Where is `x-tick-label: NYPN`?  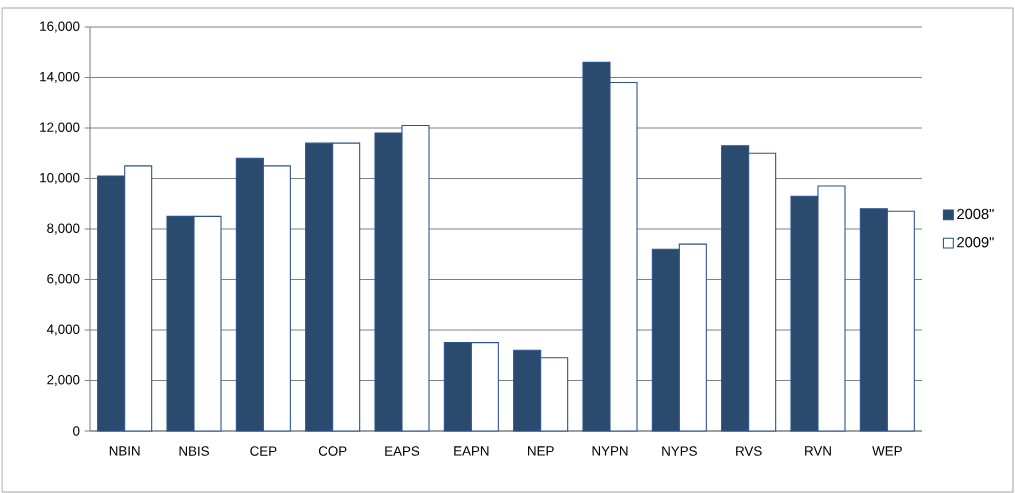
x-tick-label: NYPN is located at coordinates (610, 451).